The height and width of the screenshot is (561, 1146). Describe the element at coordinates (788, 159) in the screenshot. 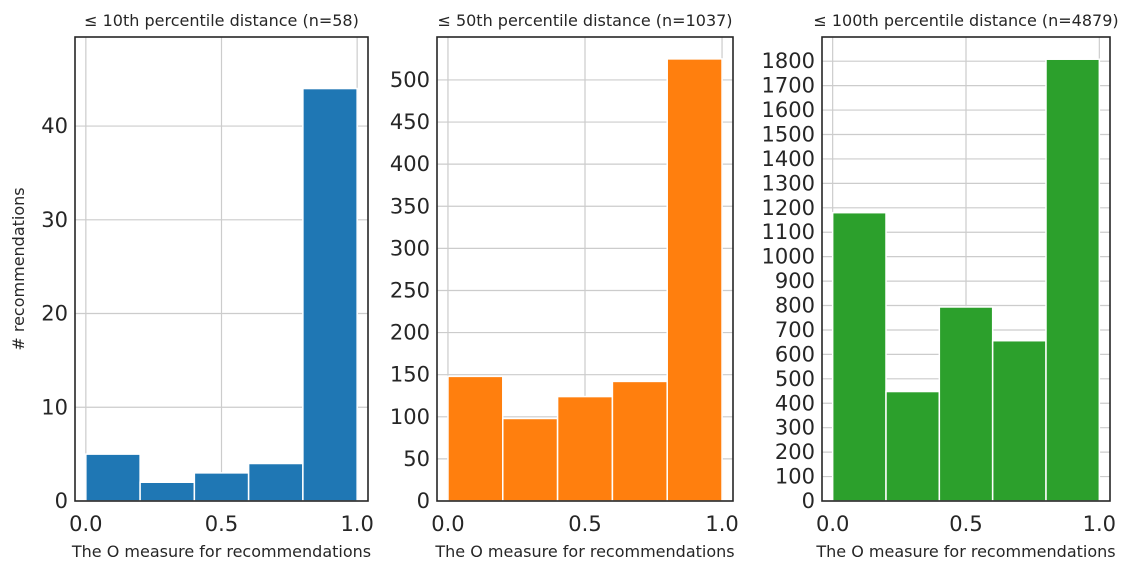

I see `y-tick-label: 1400` at that location.